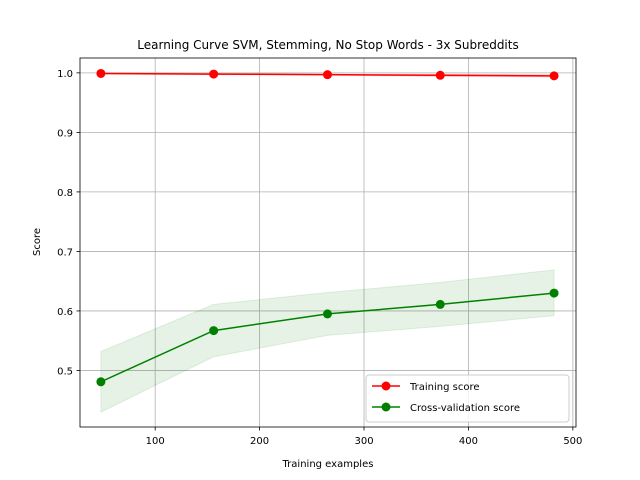  Describe the element at coordinates (65, 74) in the screenshot. I see `y-tick-label: 1.0` at that location.